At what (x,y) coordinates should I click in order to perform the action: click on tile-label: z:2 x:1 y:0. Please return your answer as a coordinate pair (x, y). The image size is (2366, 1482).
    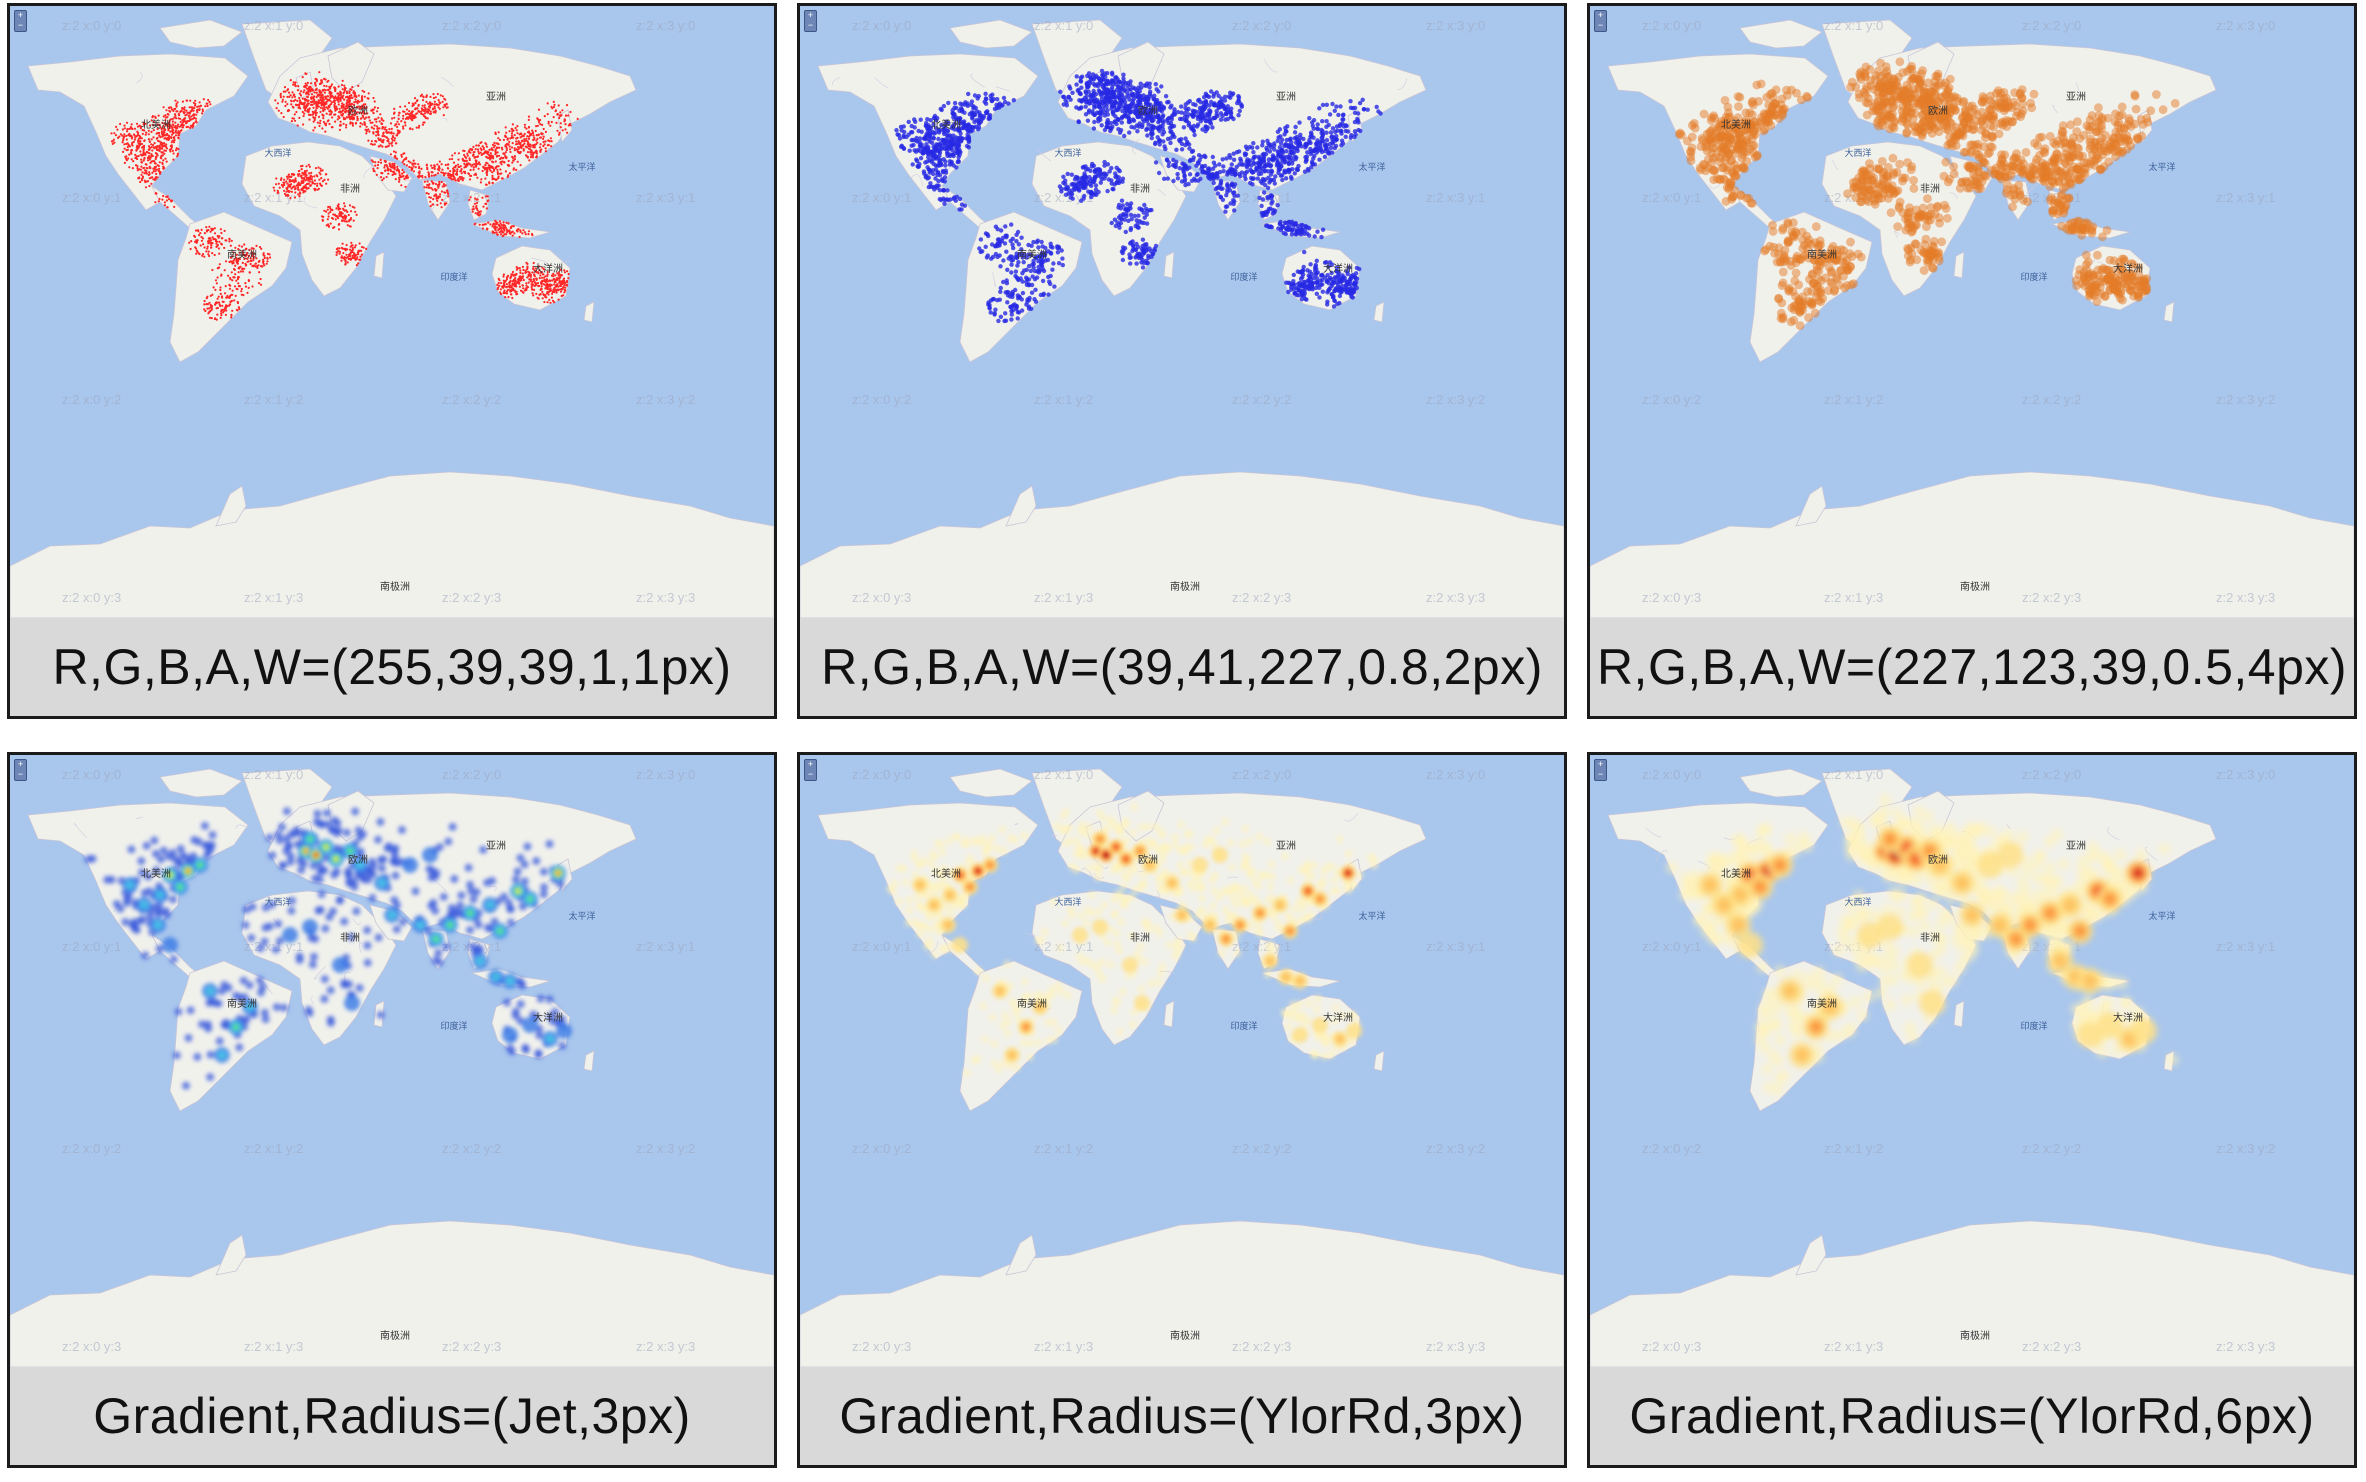
    Looking at the image, I should click on (1063, 25).